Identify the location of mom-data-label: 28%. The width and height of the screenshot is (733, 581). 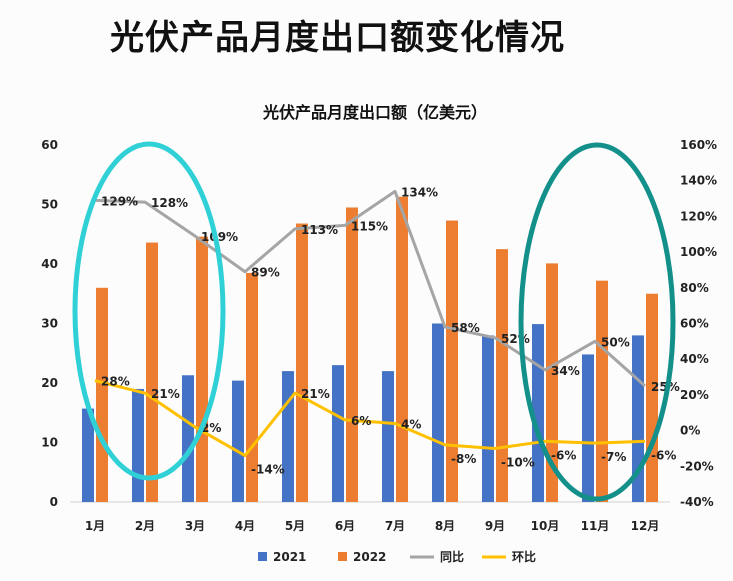
(115, 382).